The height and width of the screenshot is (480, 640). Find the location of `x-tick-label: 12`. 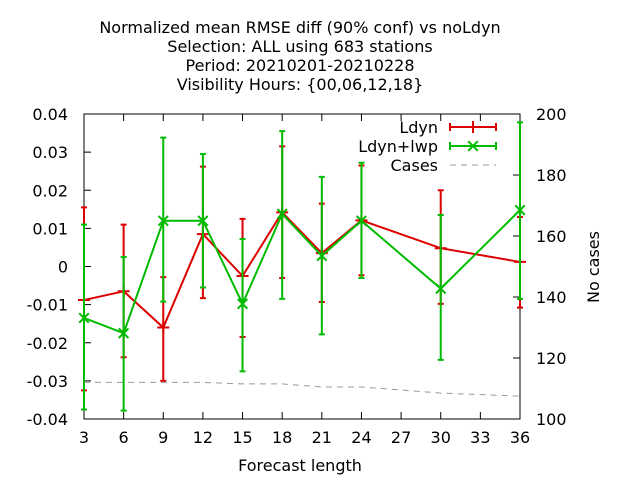

x-tick-label: 12 is located at coordinates (203, 437).